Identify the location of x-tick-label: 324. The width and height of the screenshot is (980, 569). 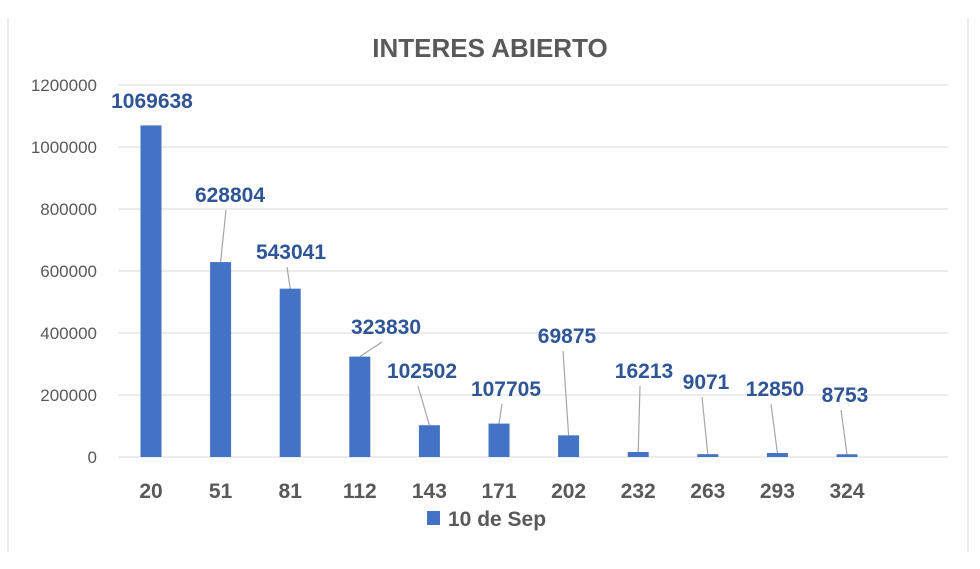
(846, 491).